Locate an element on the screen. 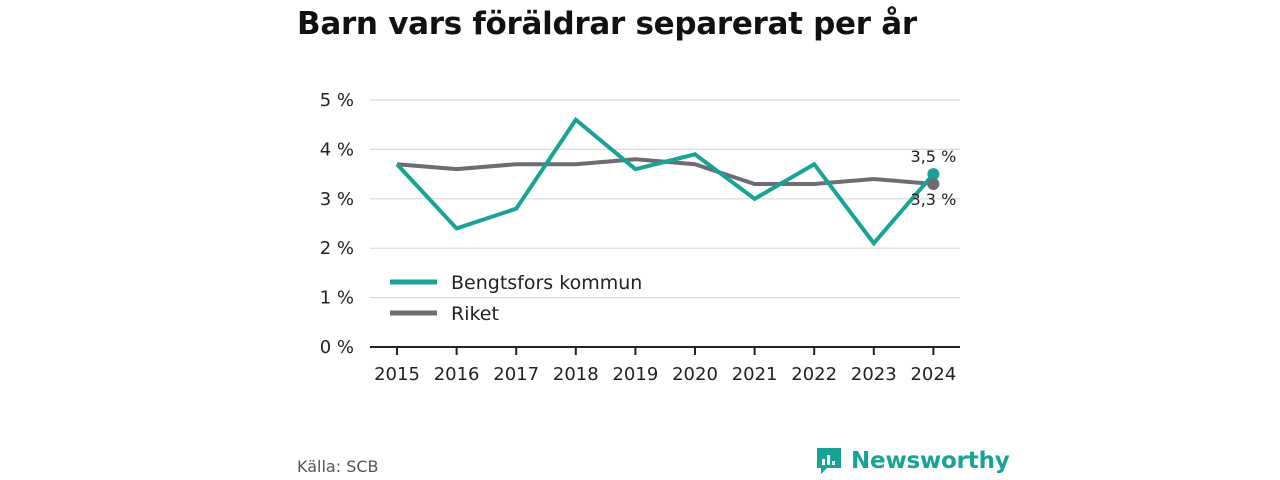  newsworthy-logo: Newsworthy is located at coordinates (912, 461).